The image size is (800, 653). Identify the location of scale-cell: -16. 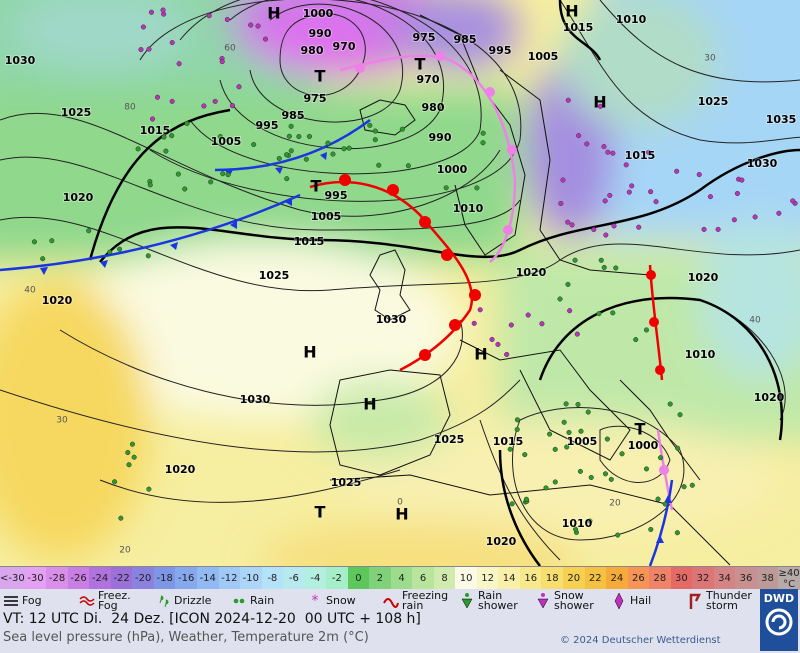
(186, 578).